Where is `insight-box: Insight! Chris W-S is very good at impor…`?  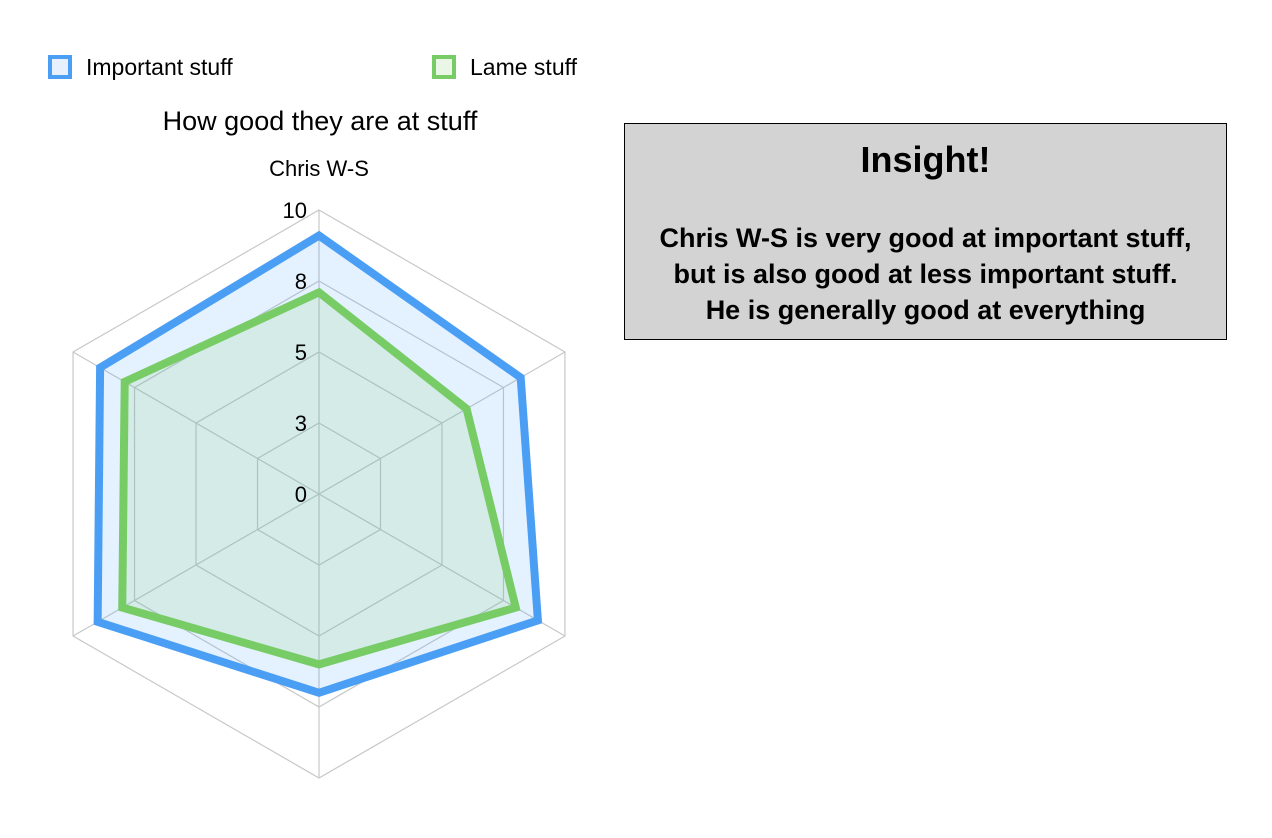
insight-box: Insight! Chris W-S is very good at impor… is located at coordinates (925, 231).